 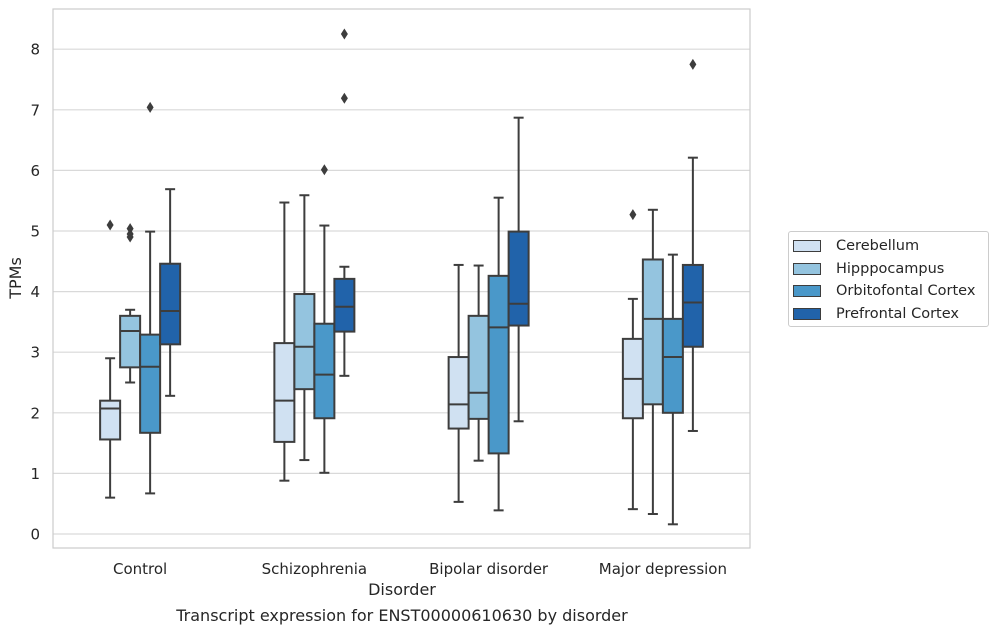 What do you see at coordinates (807, 291) in the screenshot?
I see `legend-swatch-orbitofrontal` at bounding box center [807, 291].